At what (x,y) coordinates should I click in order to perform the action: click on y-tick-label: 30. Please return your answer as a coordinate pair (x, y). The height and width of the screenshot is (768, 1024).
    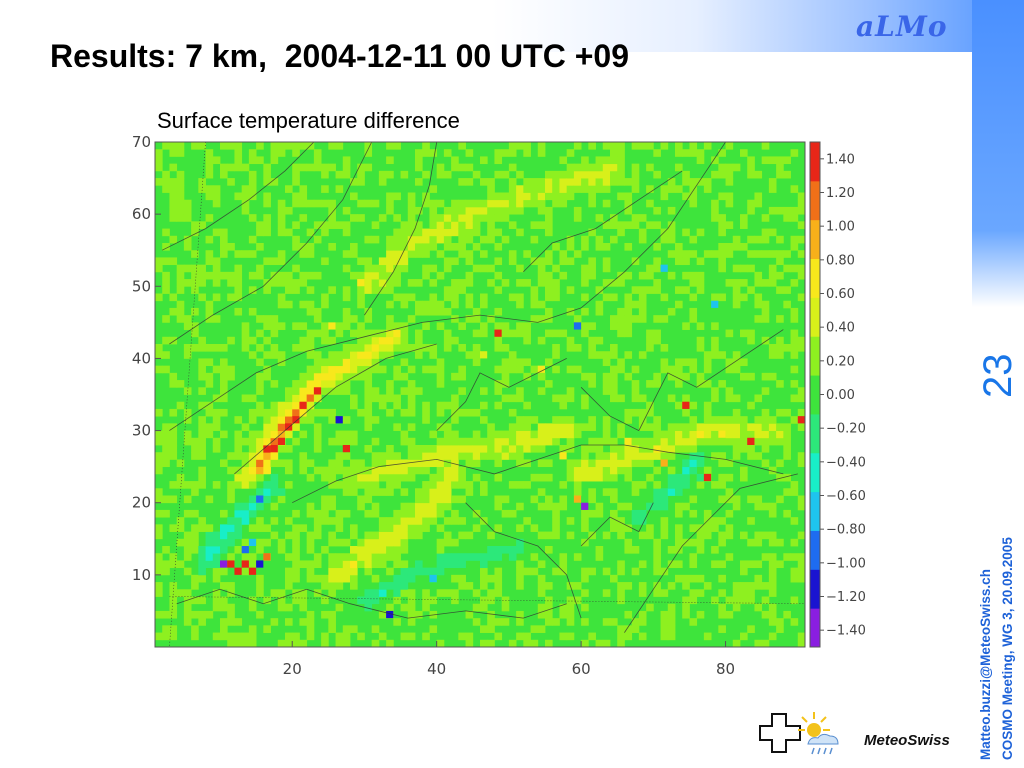
    Looking at the image, I should click on (141, 431).